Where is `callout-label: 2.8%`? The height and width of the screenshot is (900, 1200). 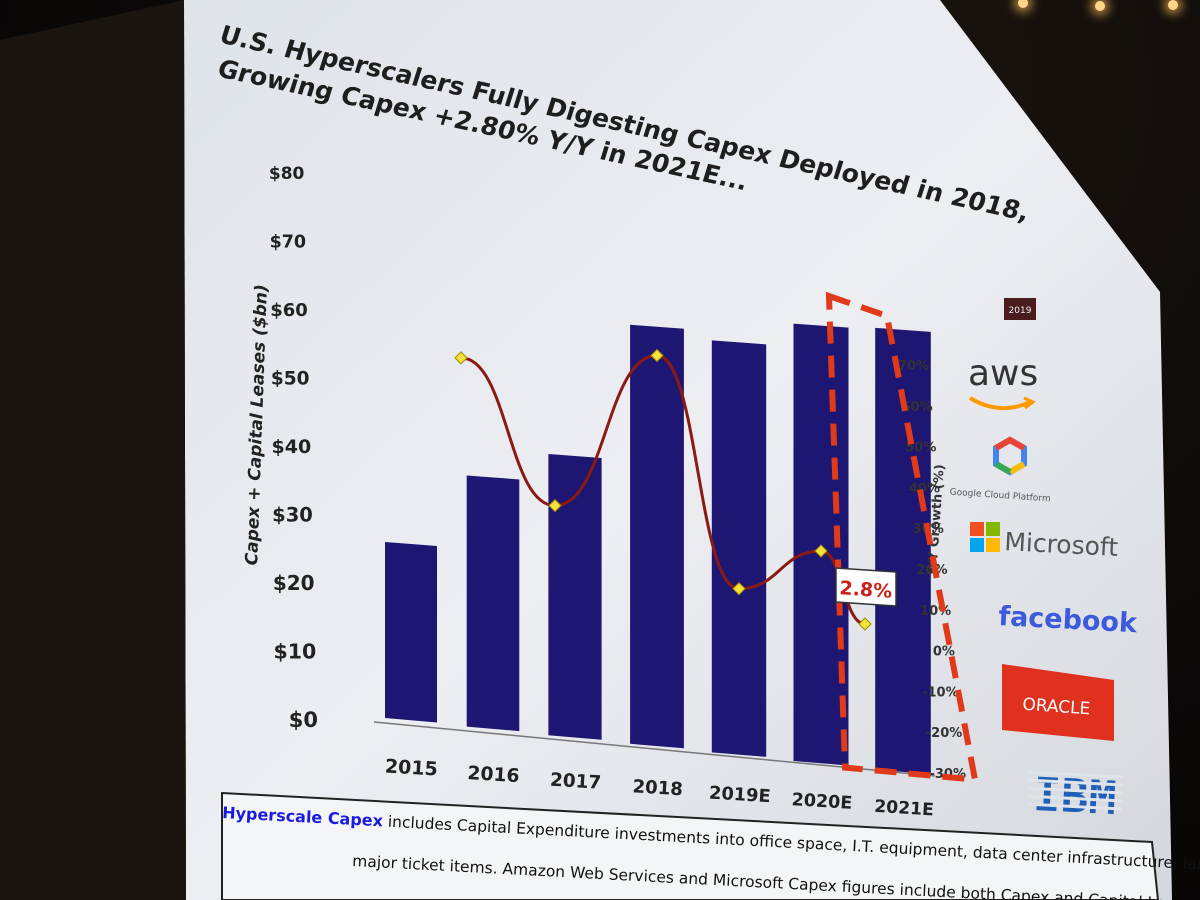 callout-label: 2.8% is located at coordinates (866, 590).